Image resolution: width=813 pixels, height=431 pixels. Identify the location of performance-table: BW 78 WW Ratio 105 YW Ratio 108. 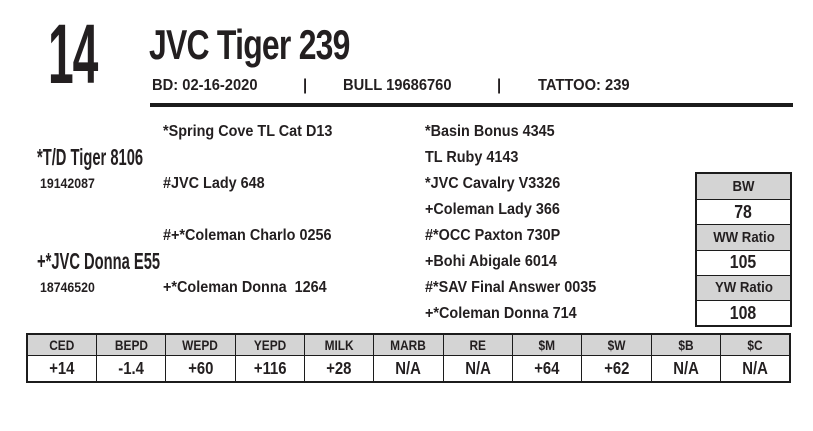
(743, 250).